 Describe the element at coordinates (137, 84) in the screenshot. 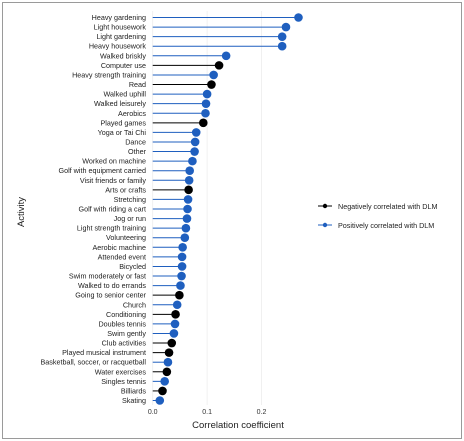

I see `category-label: Read` at that location.